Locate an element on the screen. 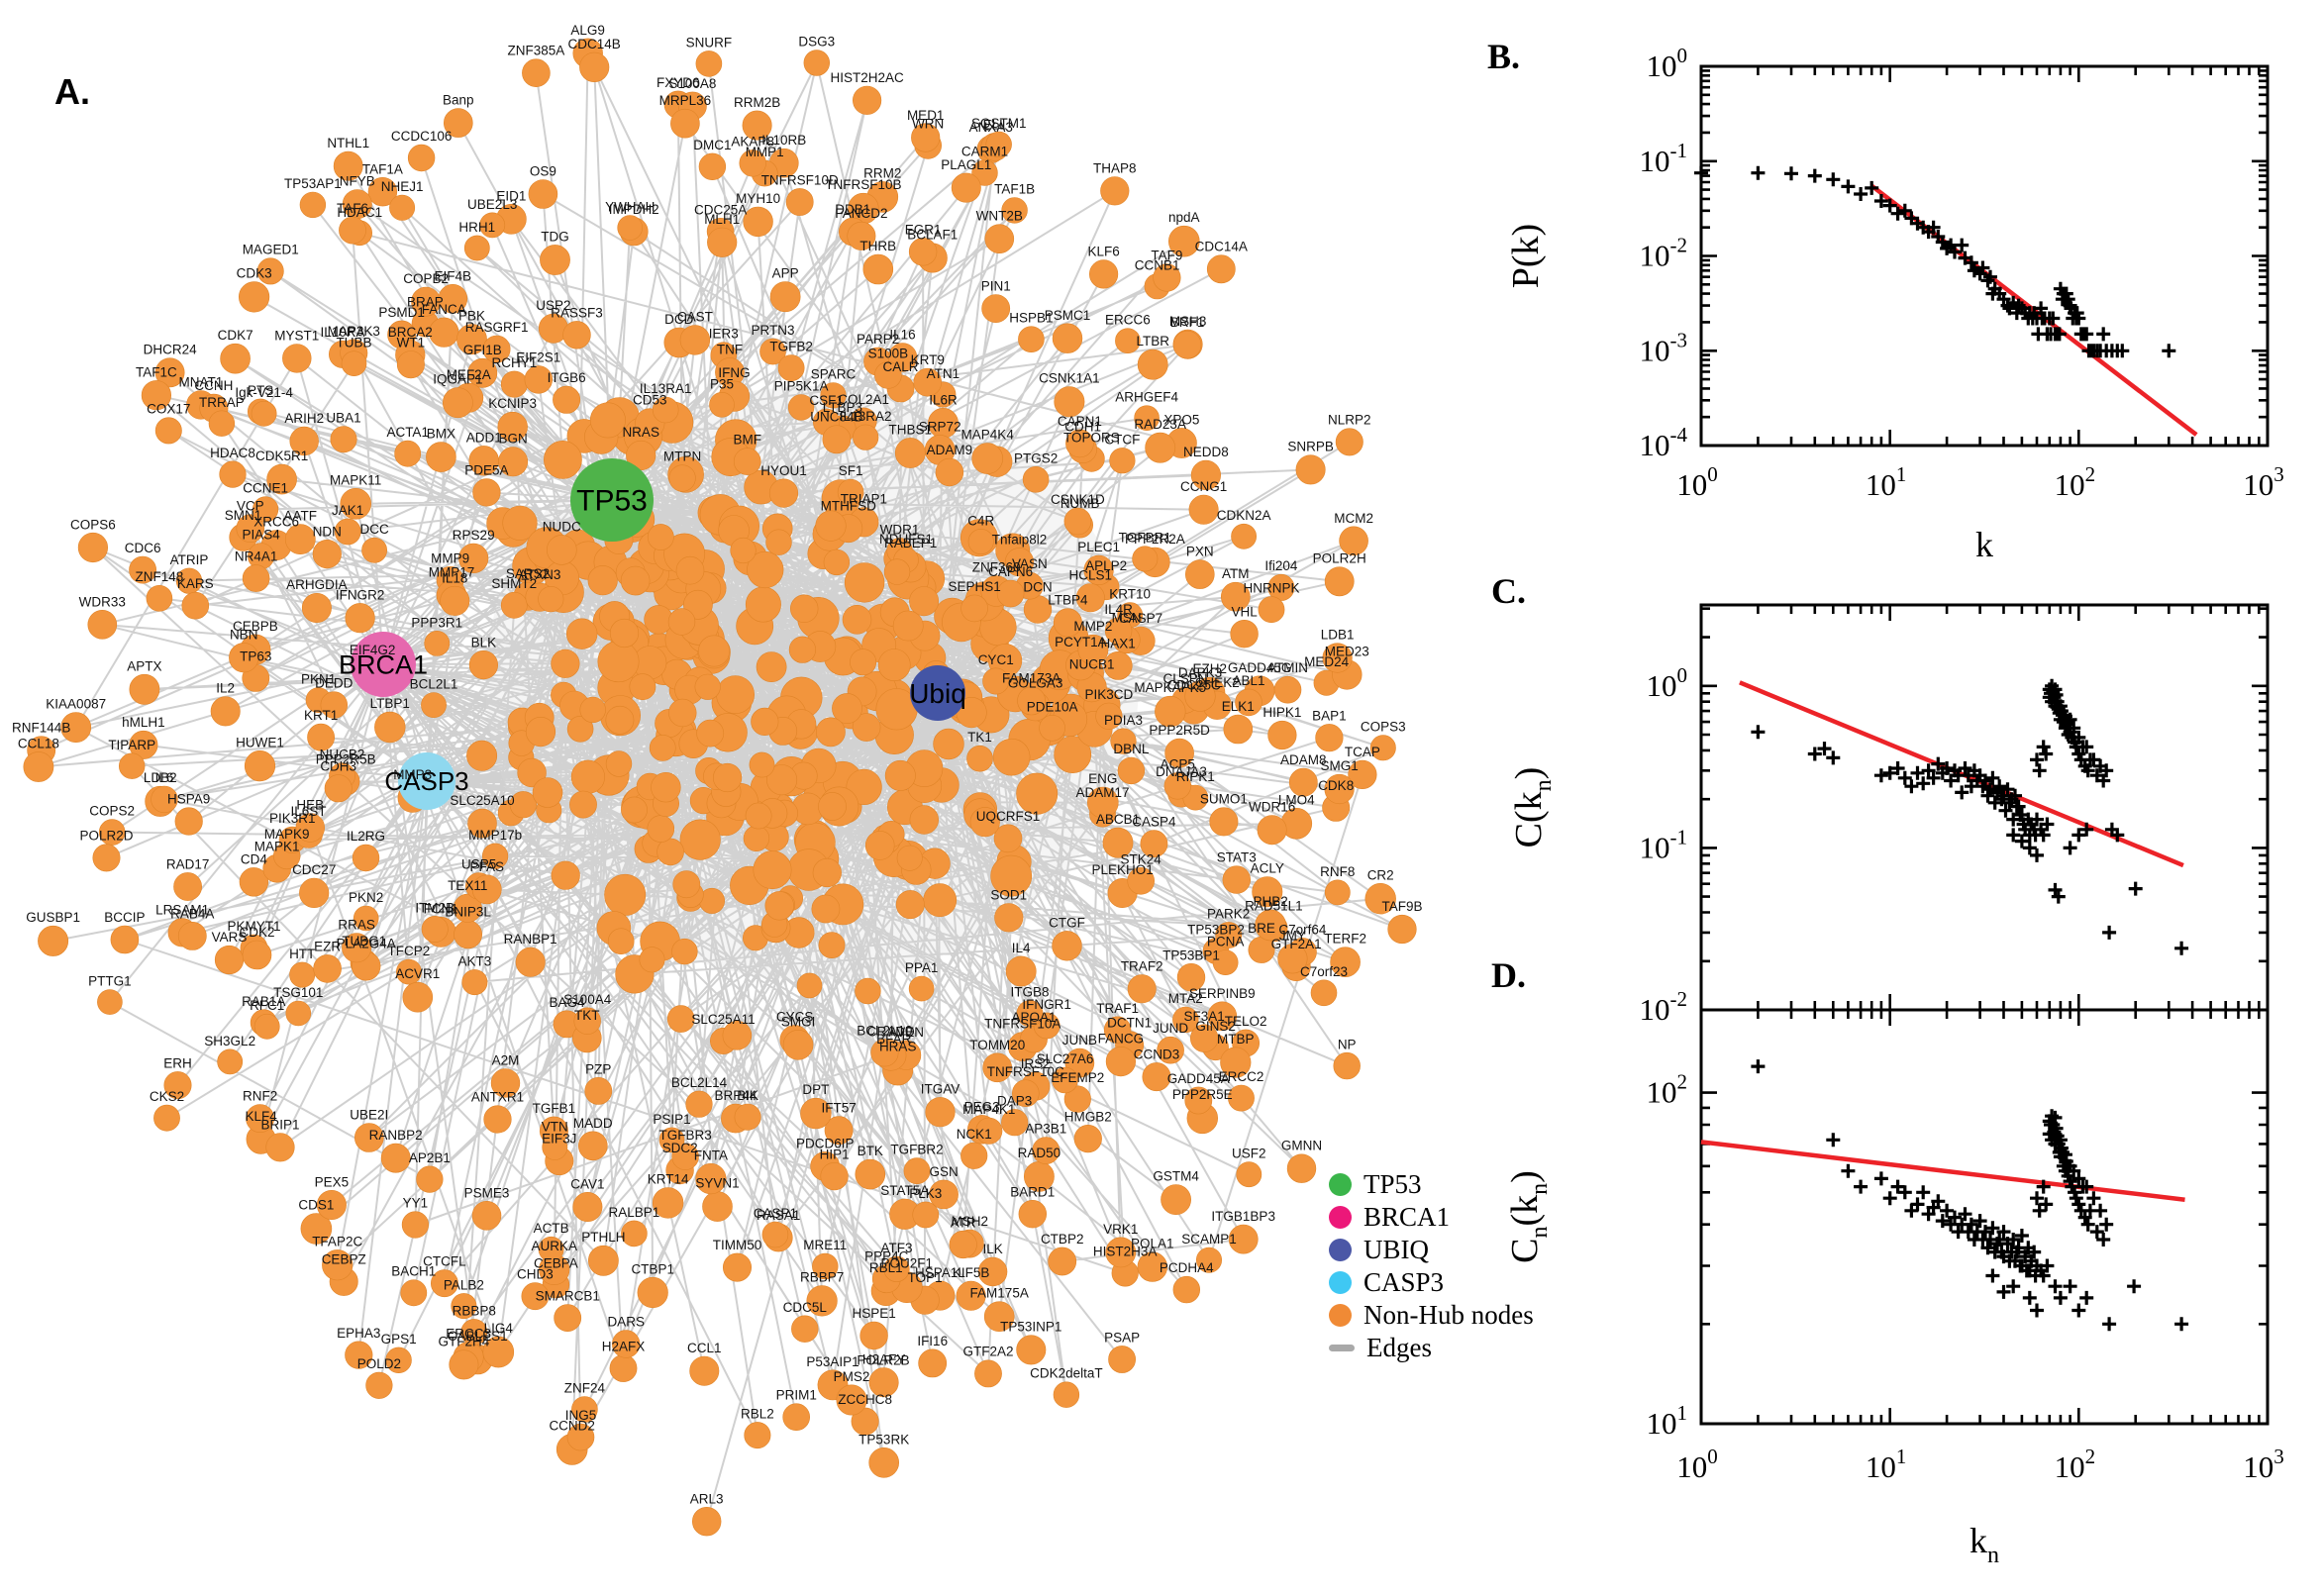 This screenshot has width=2323, height=1596. gene-label: BRCA2 is located at coordinates (410, 332).